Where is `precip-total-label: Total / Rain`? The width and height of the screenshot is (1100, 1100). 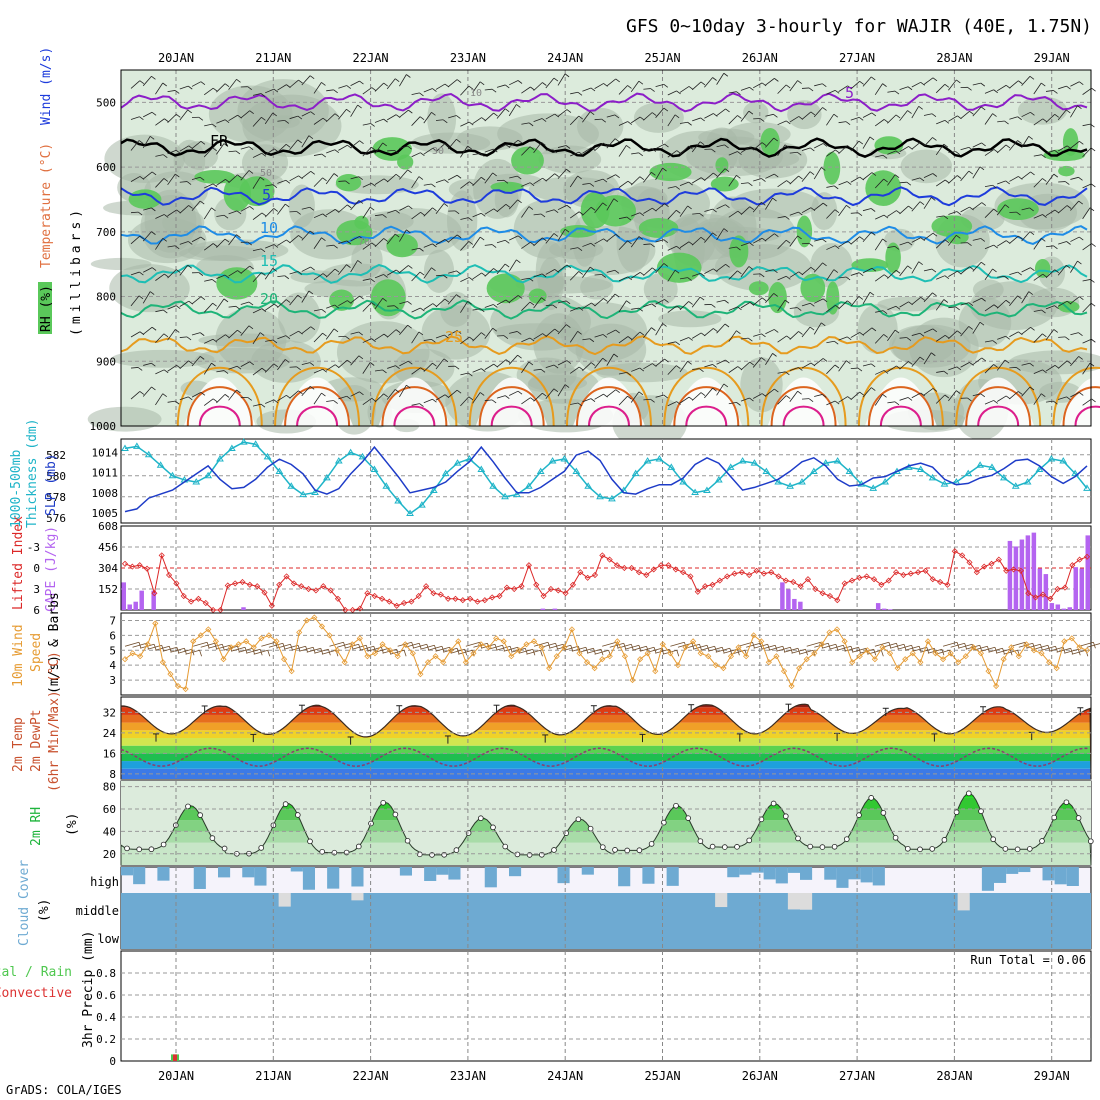 precip-total-label: Total / Rain is located at coordinates (36, 972).